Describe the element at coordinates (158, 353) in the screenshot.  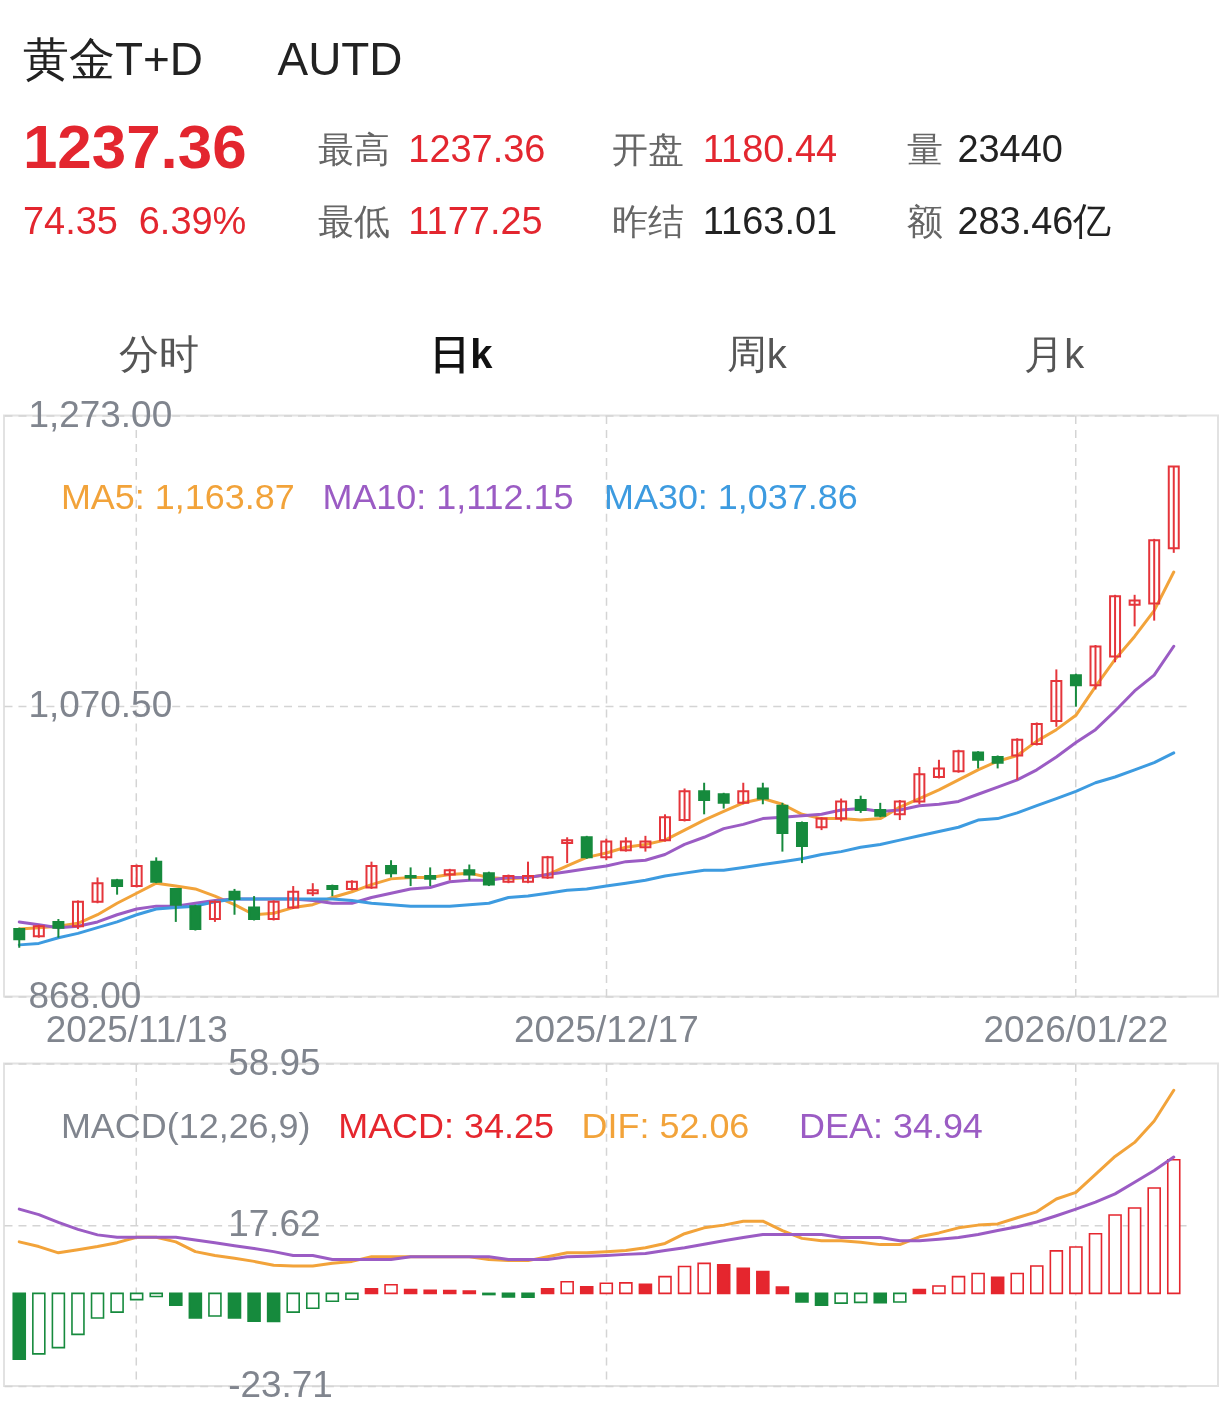
I see `text: 分时` at that location.